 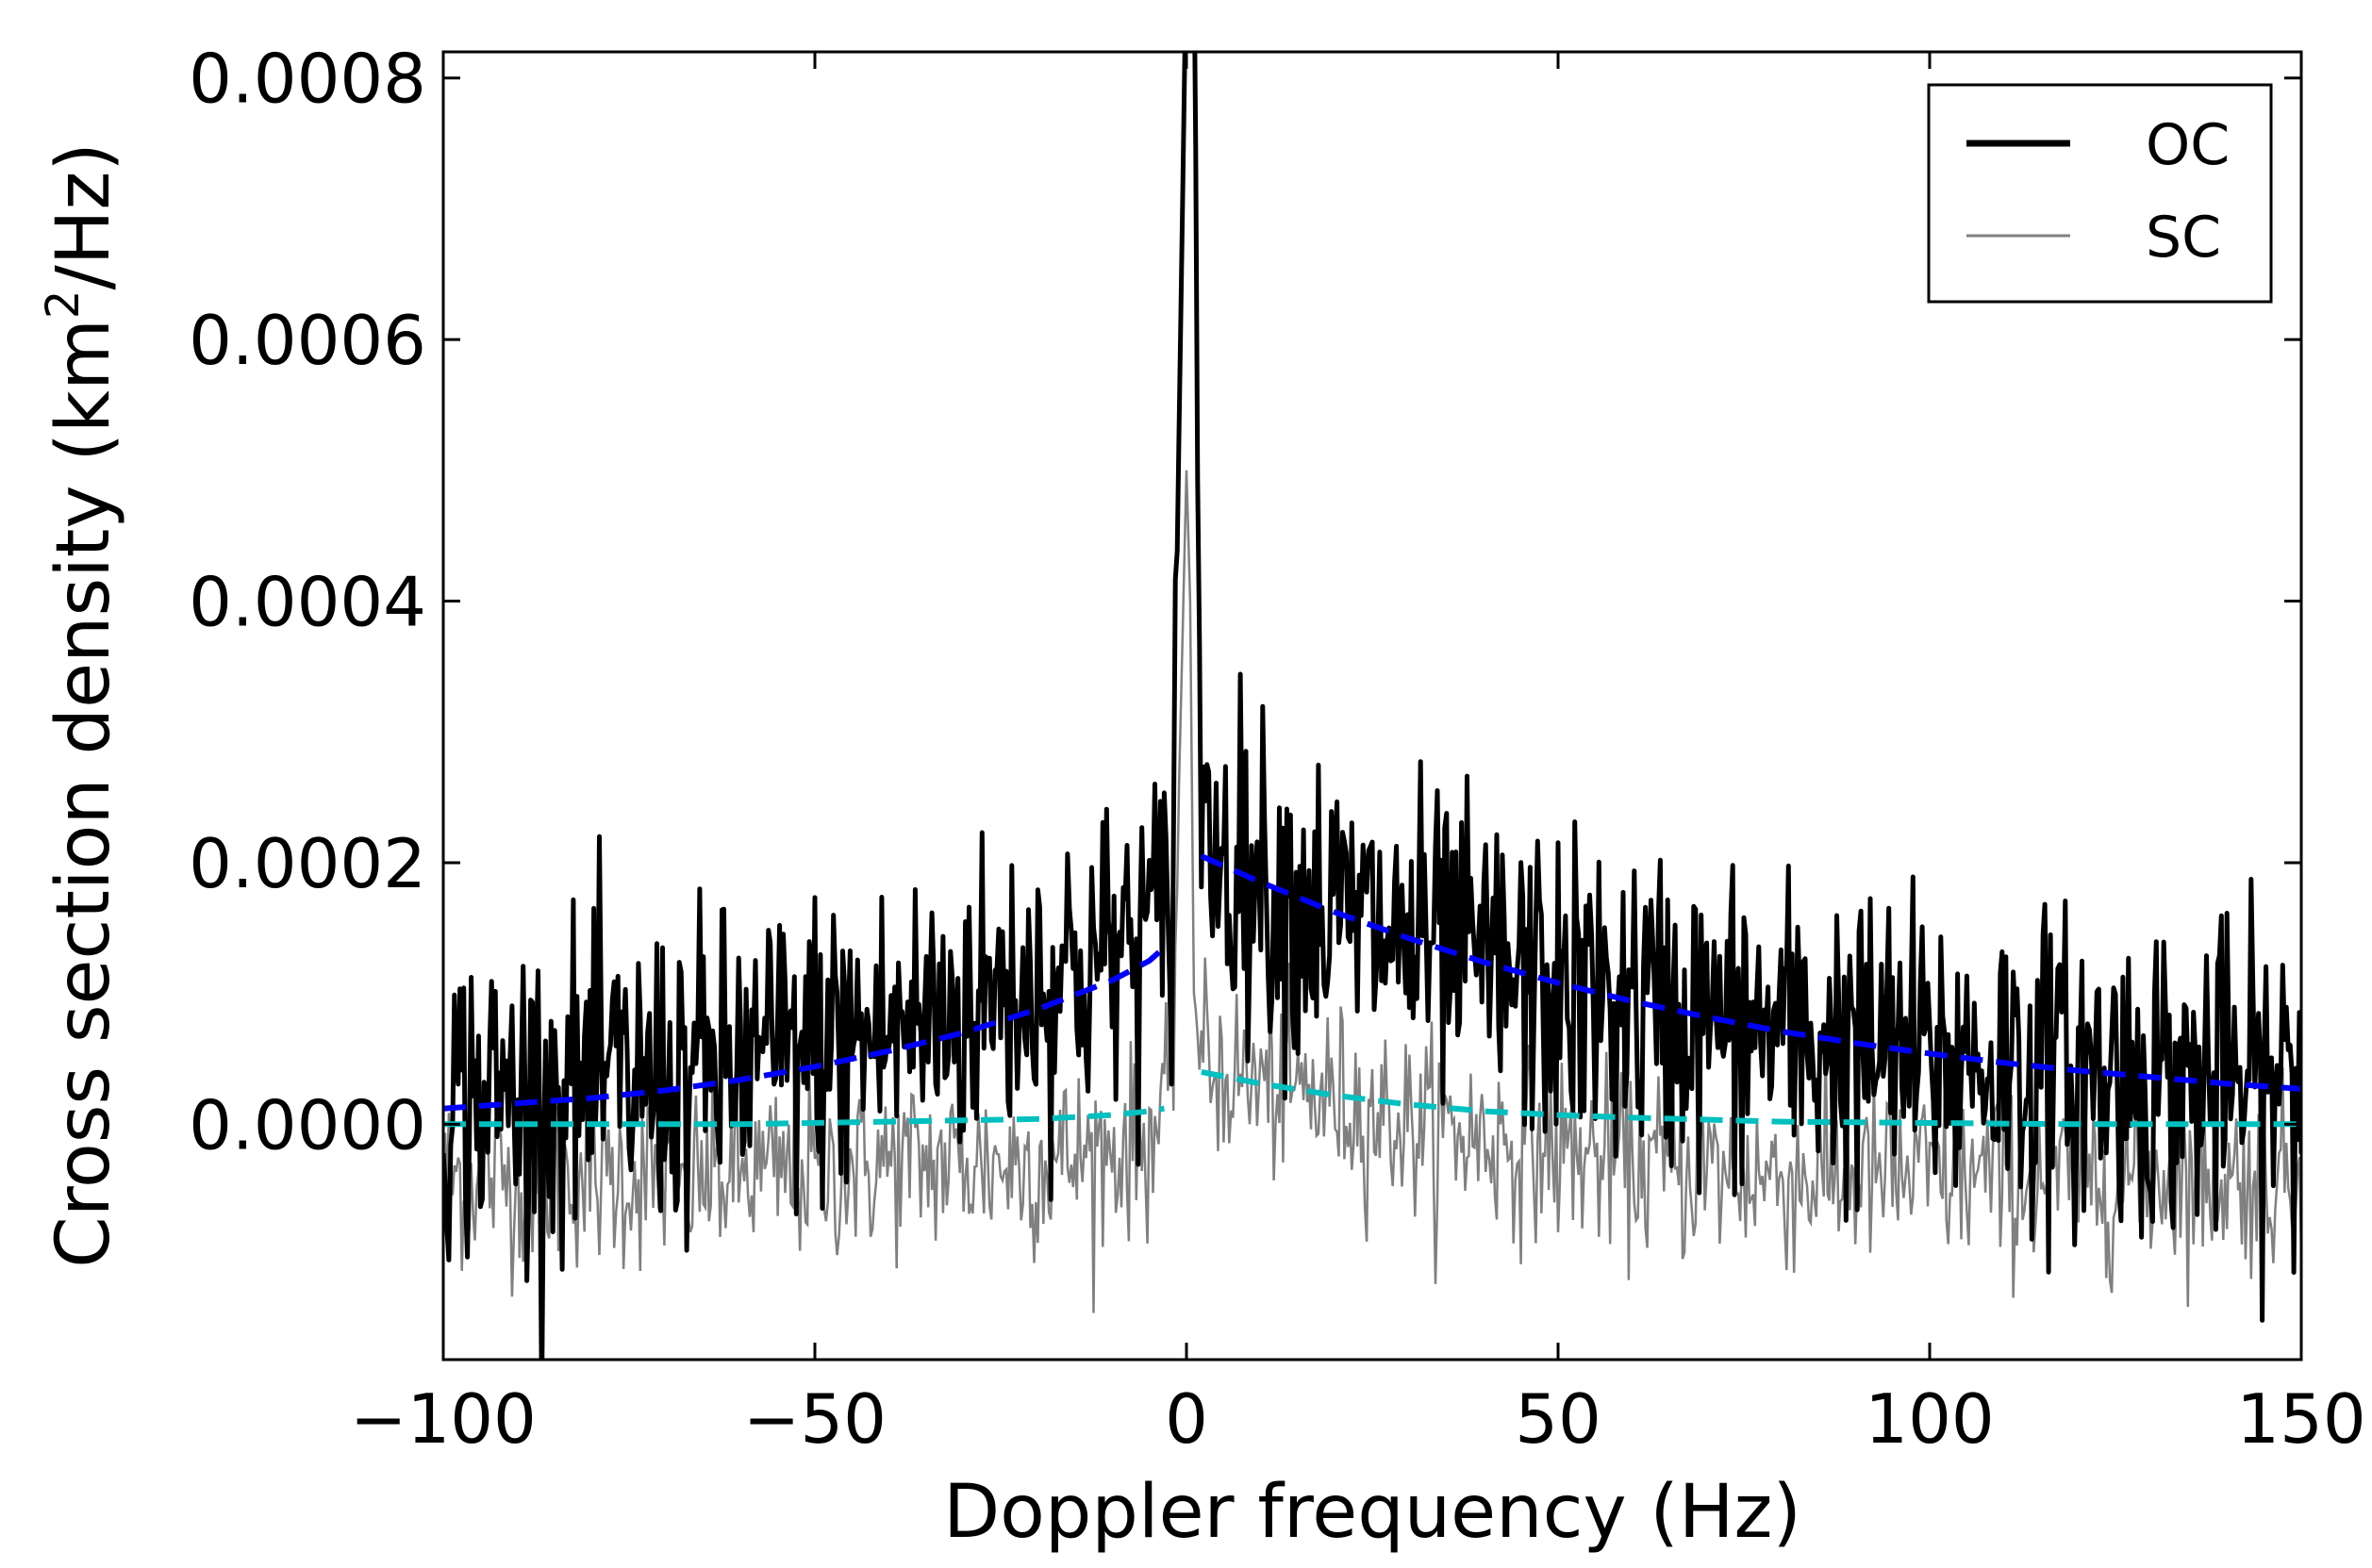 What do you see at coordinates (1186, 1419) in the screenshot?
I see `x-tick-label: 0` at bounding box center [1186, 1419].